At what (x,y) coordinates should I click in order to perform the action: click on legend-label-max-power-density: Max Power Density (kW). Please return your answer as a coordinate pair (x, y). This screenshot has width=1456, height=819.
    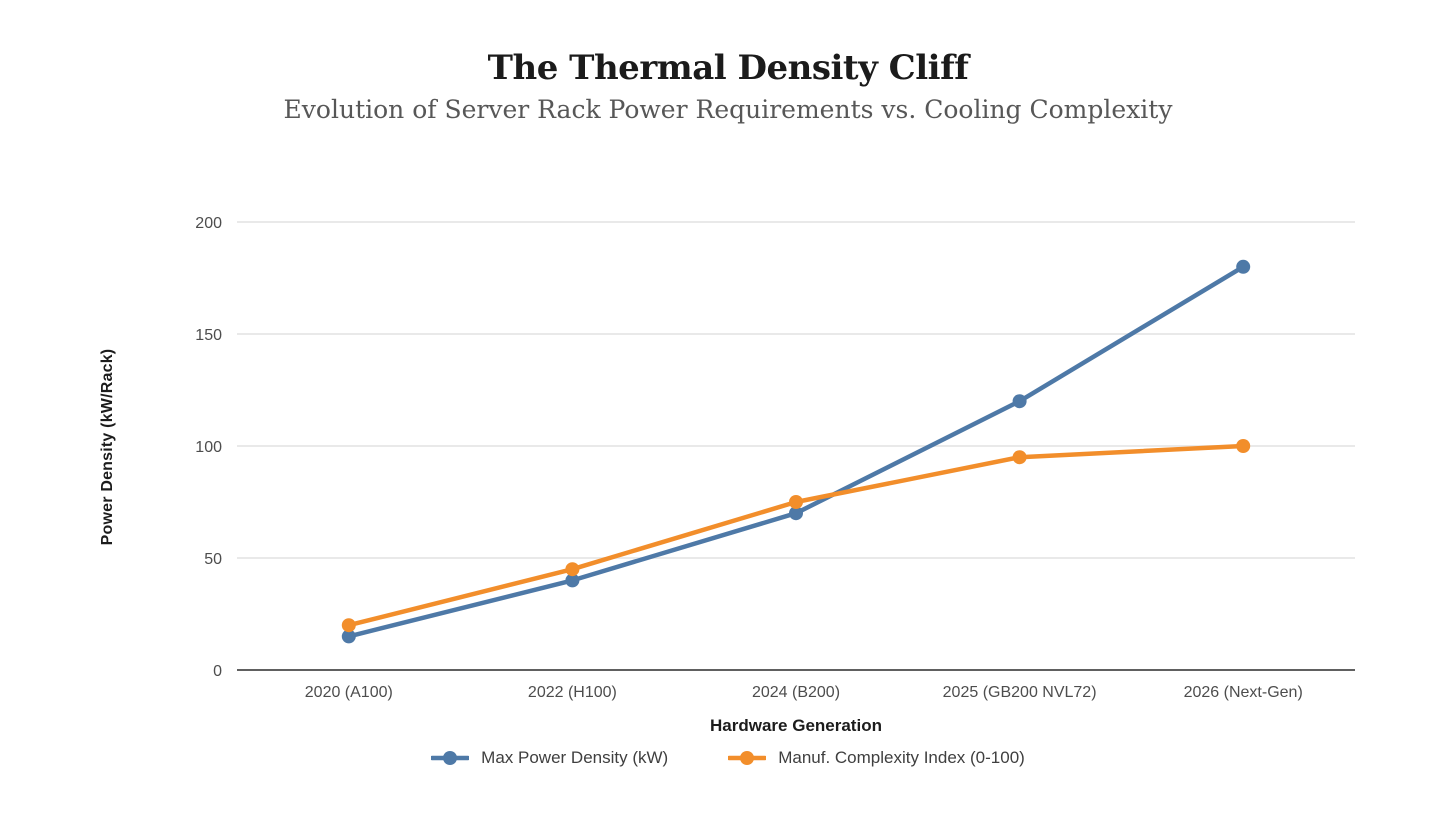
    Looking at the image, I should click on (575, 757).